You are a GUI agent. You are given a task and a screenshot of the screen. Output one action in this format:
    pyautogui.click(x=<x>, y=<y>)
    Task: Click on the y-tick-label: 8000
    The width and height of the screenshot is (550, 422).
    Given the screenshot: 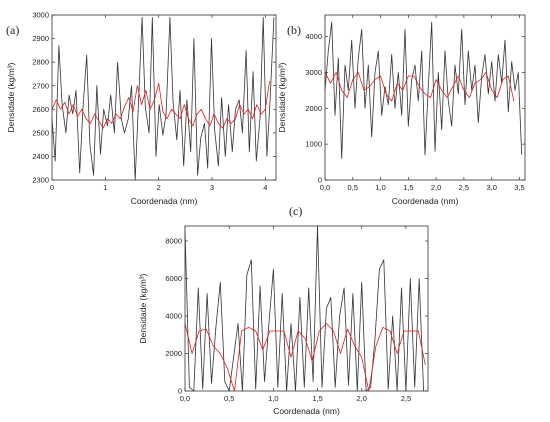 What is the action you would take?
    pyautogui.click(x=173, y=241)
    